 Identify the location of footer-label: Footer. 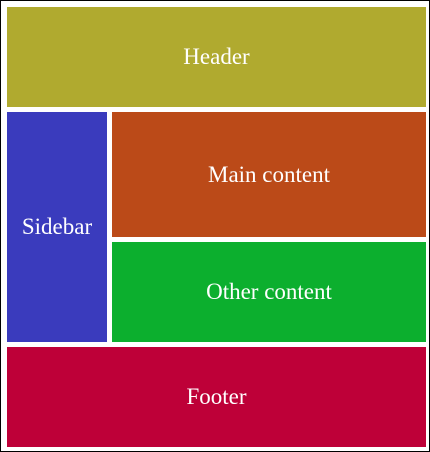
(216, 396).